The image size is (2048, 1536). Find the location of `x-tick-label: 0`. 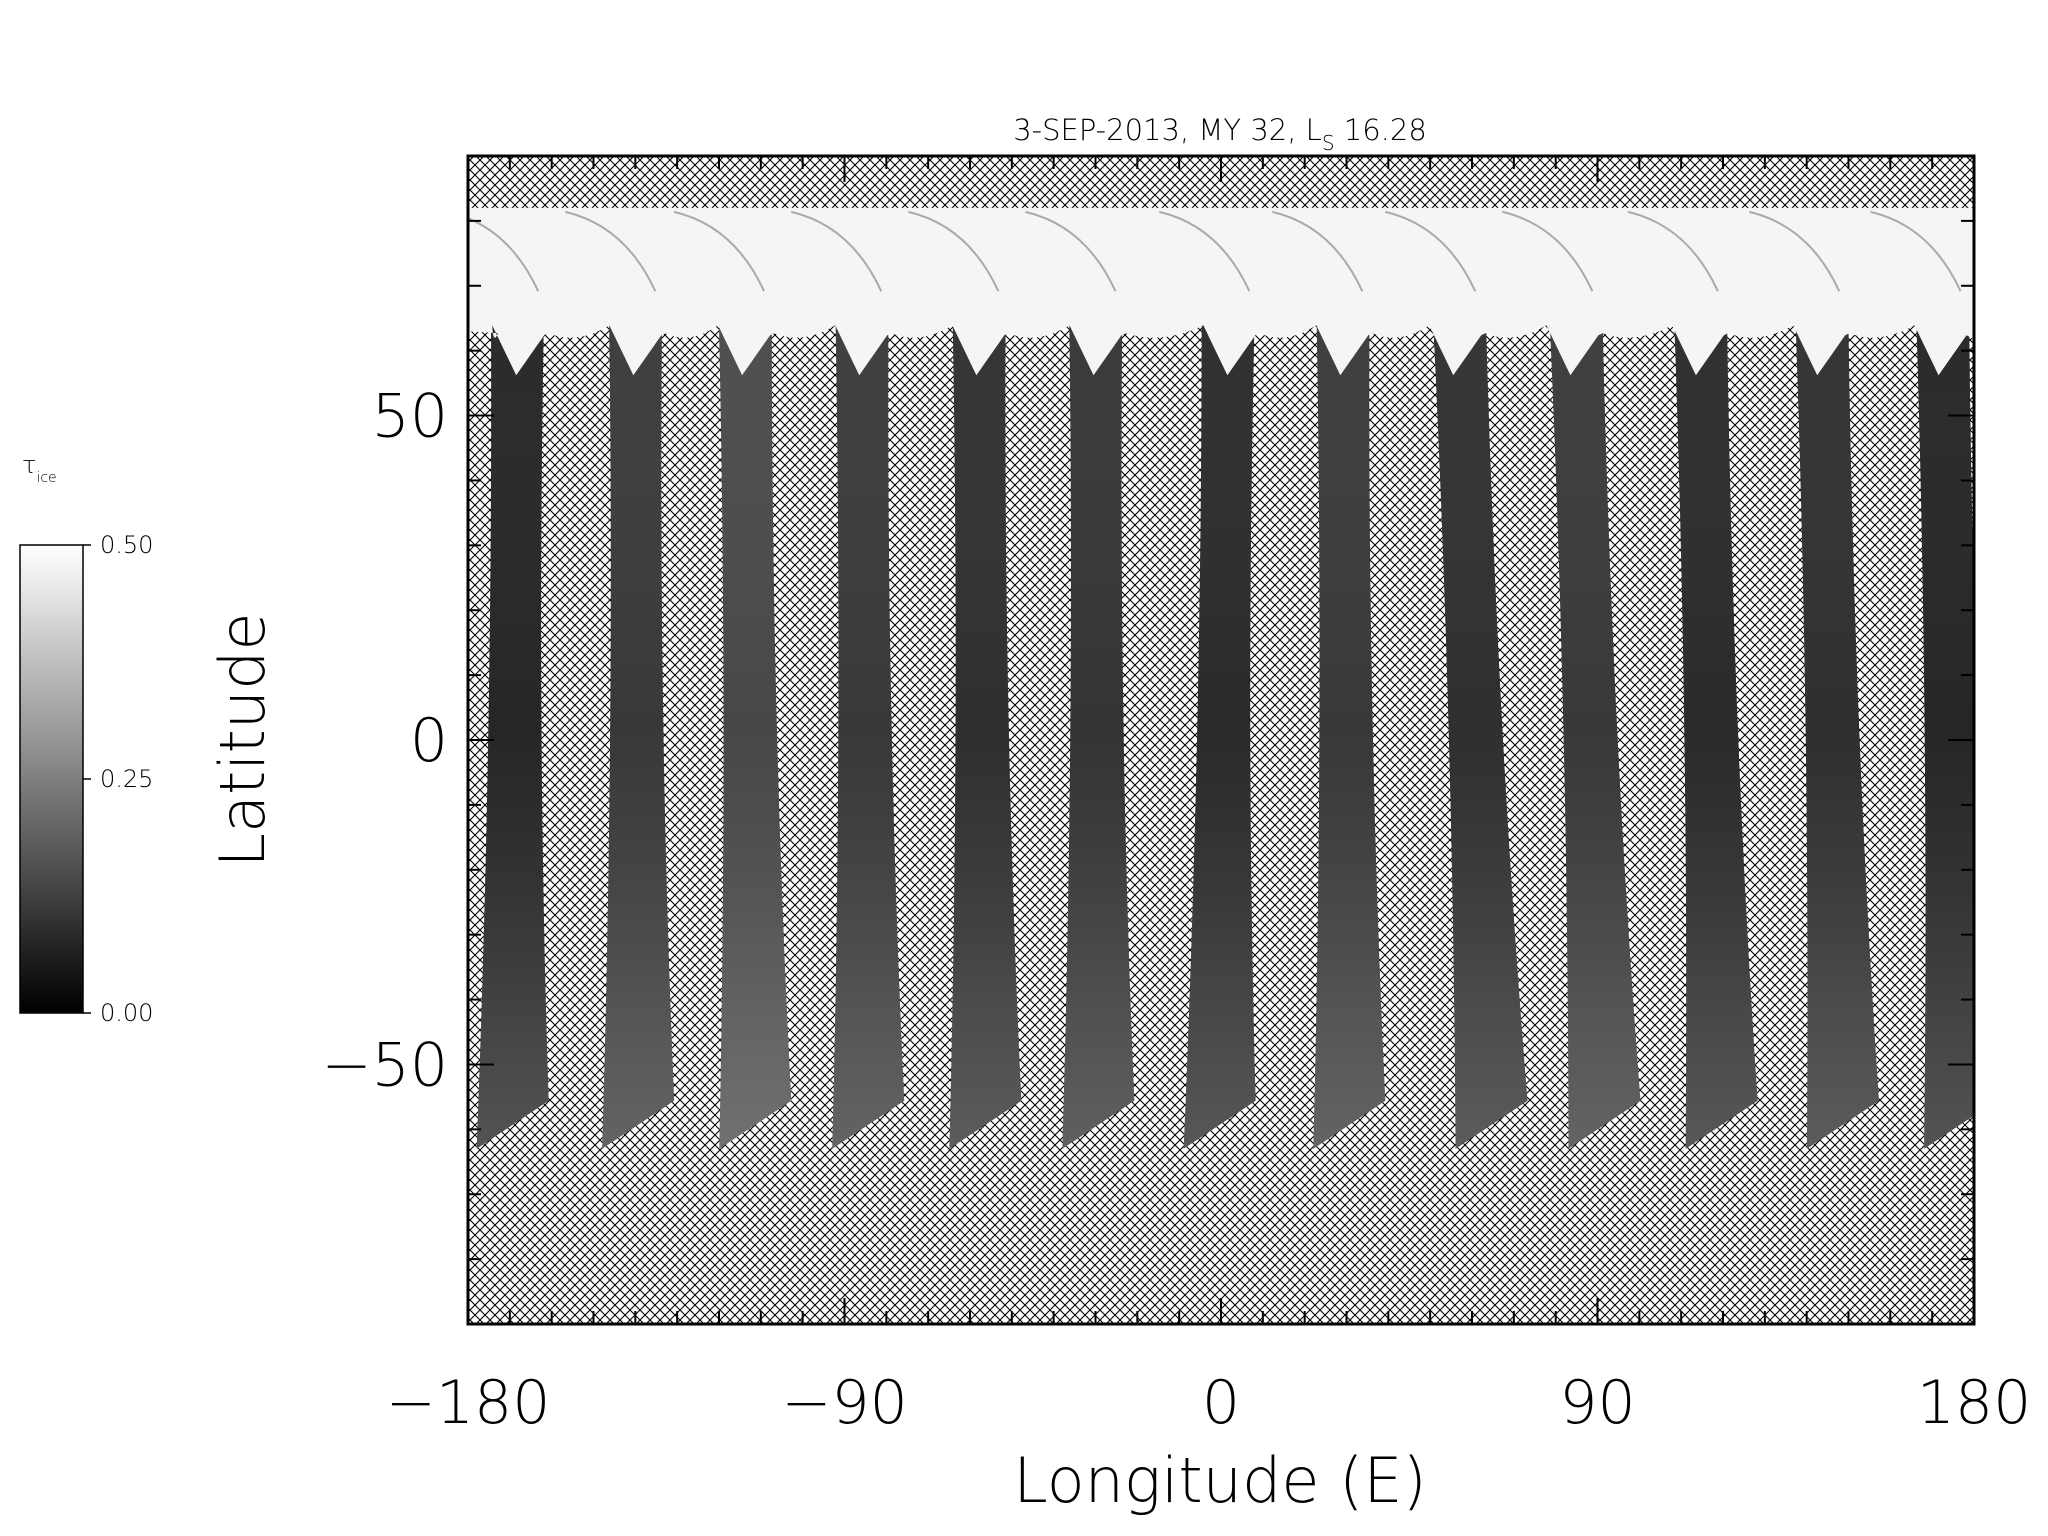

x-tick-label: 0 is located at coordinates (1221, 1403).